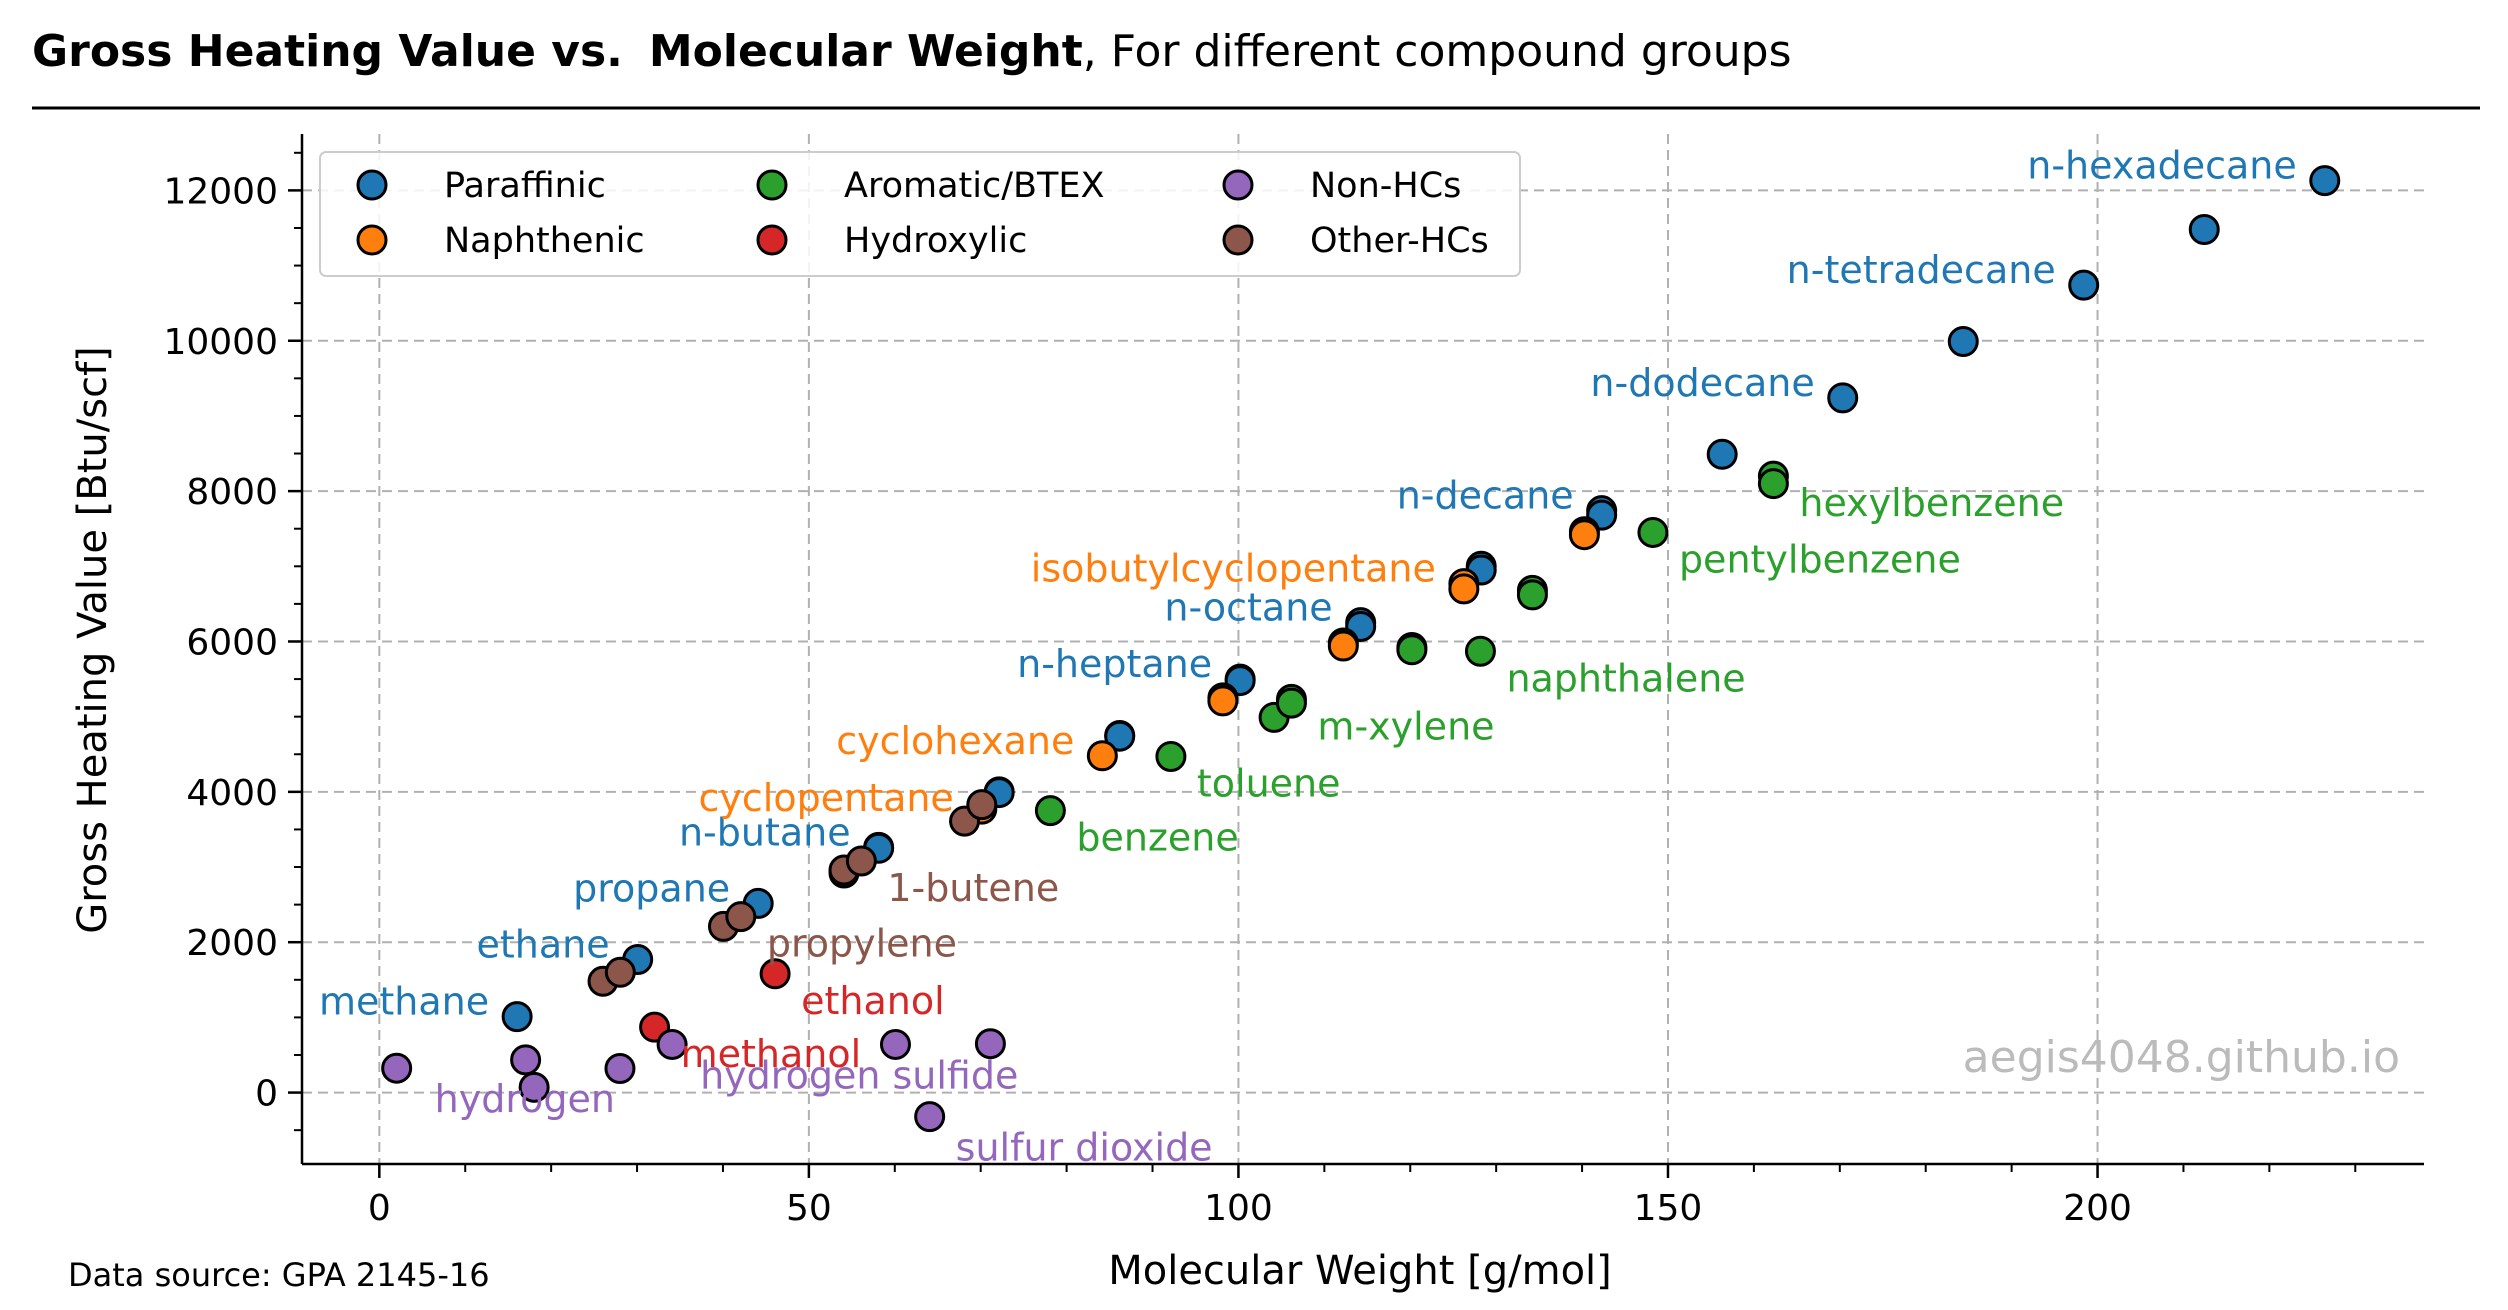  I want to click on point-label: 1-butene, so click(973, 888).